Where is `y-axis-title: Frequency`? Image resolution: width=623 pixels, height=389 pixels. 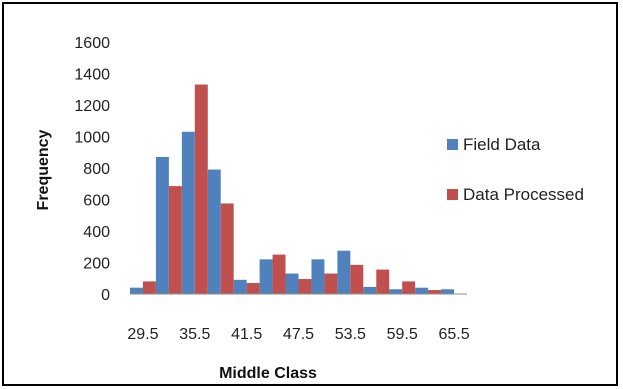
y-axis-title: Frequency is located at coordinates (43, 169).